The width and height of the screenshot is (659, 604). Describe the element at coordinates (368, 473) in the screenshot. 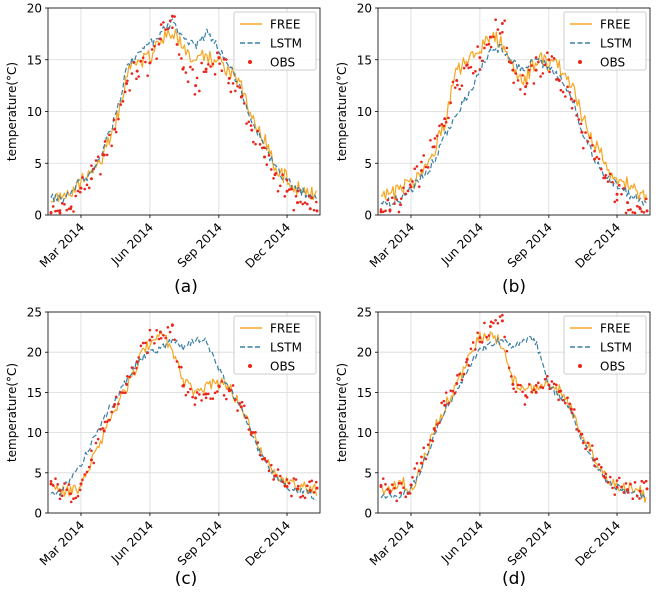

I see `y-tick-label: 5` at that location.